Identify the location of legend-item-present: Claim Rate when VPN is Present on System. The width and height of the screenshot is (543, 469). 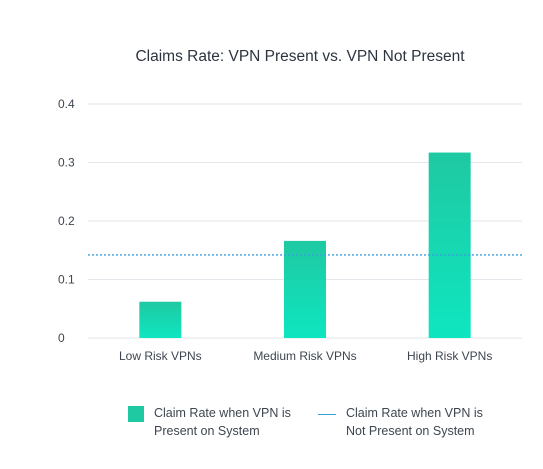
(211, 422).